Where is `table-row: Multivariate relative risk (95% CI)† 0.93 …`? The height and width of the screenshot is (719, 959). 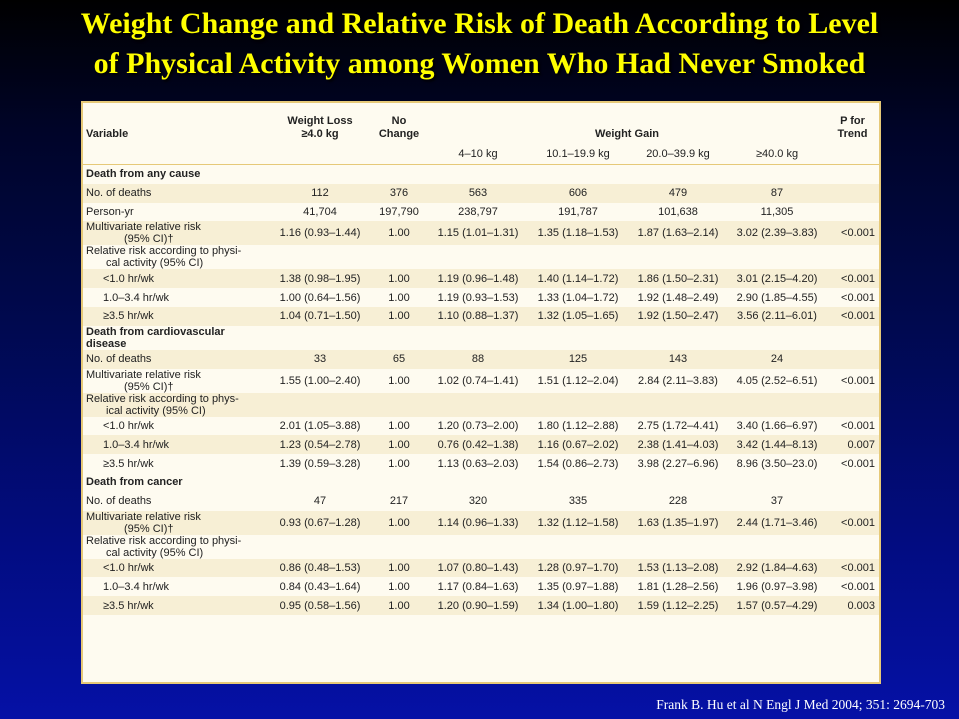 table-row: Multivariate relative risk (95% CI)† 0.93 … is located at coordinates (481, 522).